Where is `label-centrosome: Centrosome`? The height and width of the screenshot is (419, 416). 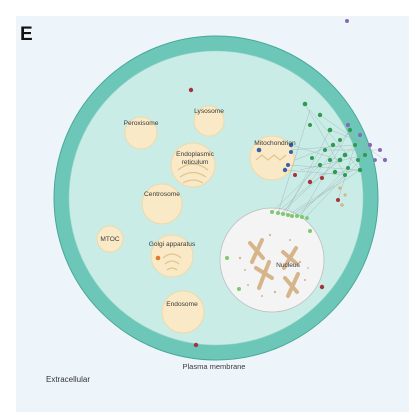 label-centrosome: Centrosome is located at coordinates (162, 194).